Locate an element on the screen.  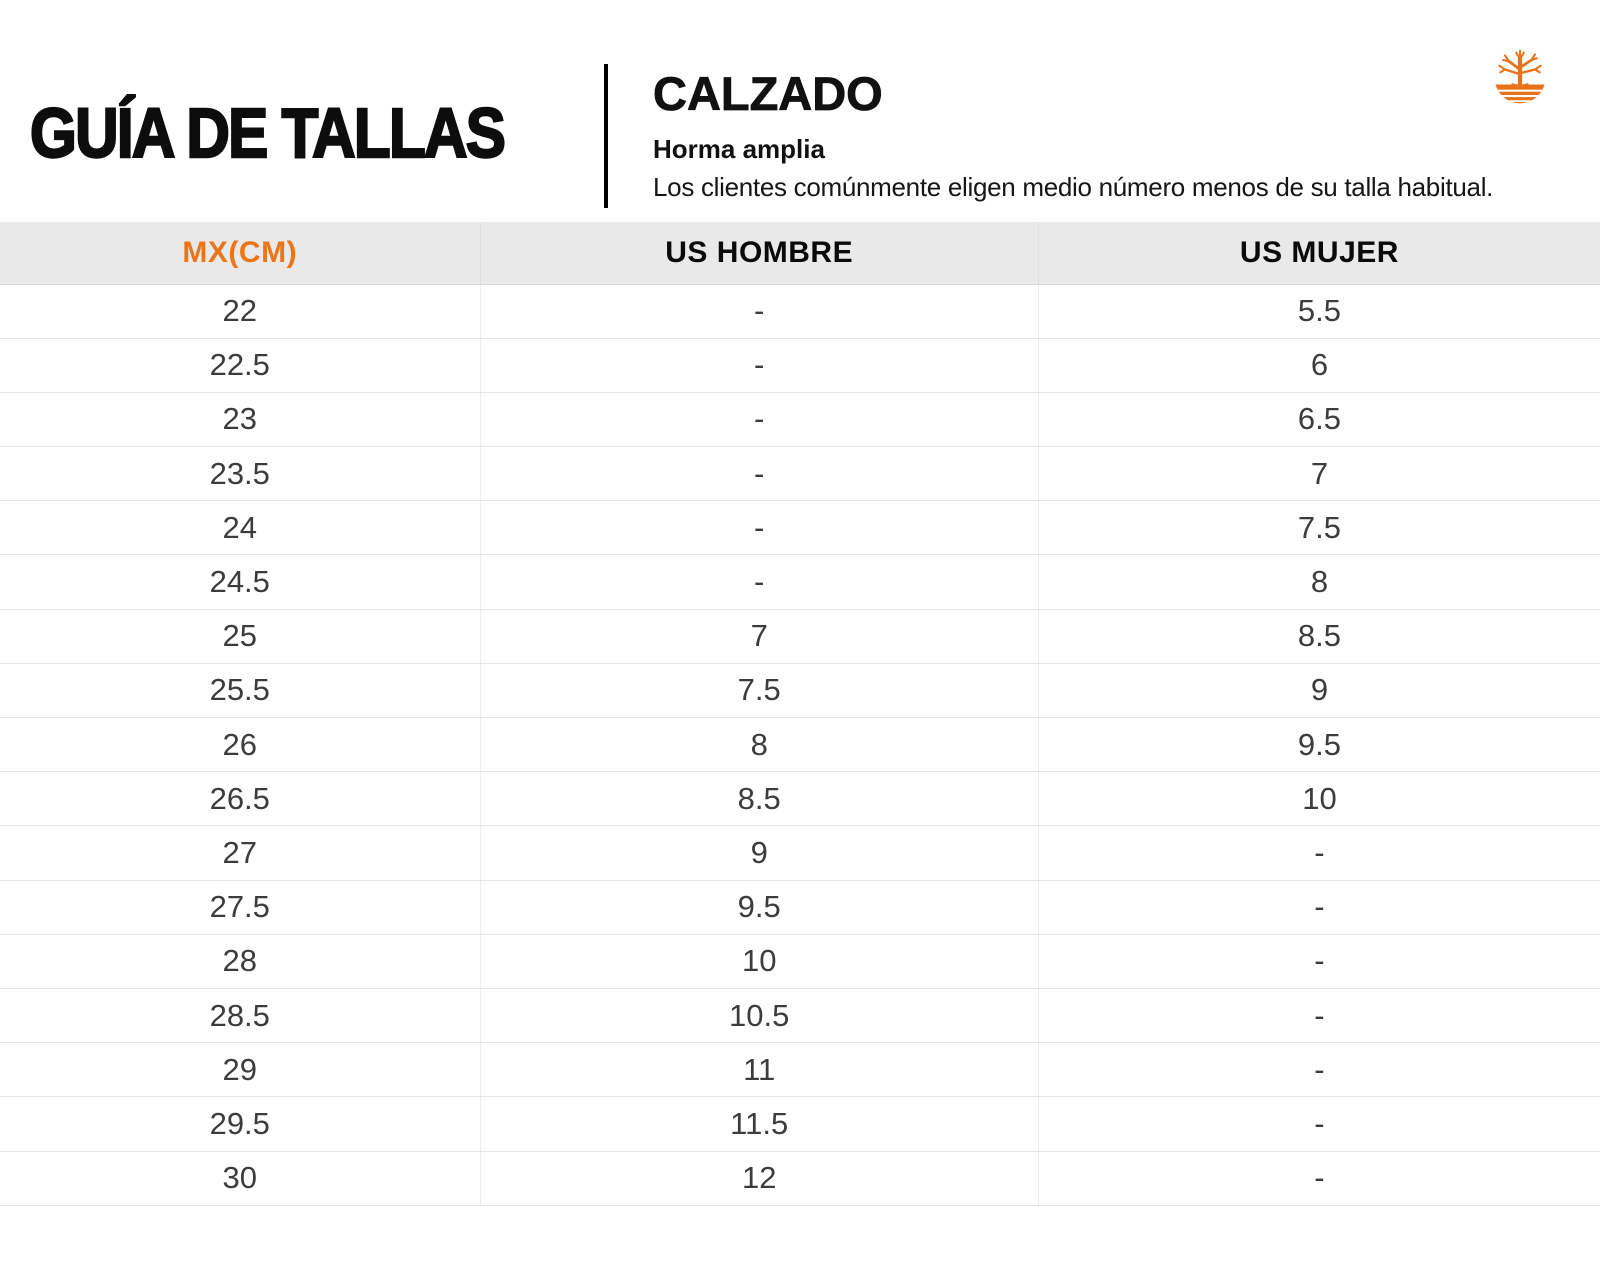
size-row: 23.5-7 is located at coordinates (800, 474).